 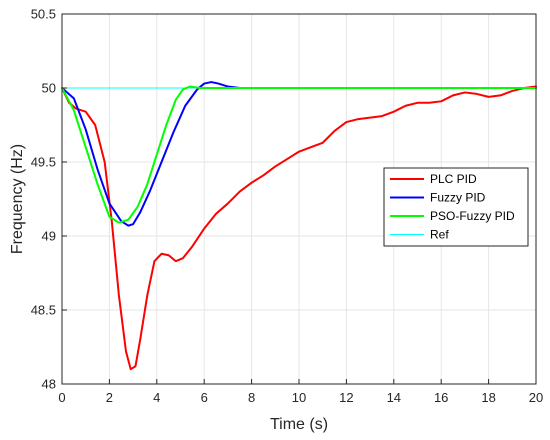 What do you see at coordinates (346, 397) in the screenshot?
I see `x-tick-label: 12` at bounding box center [346, 397].